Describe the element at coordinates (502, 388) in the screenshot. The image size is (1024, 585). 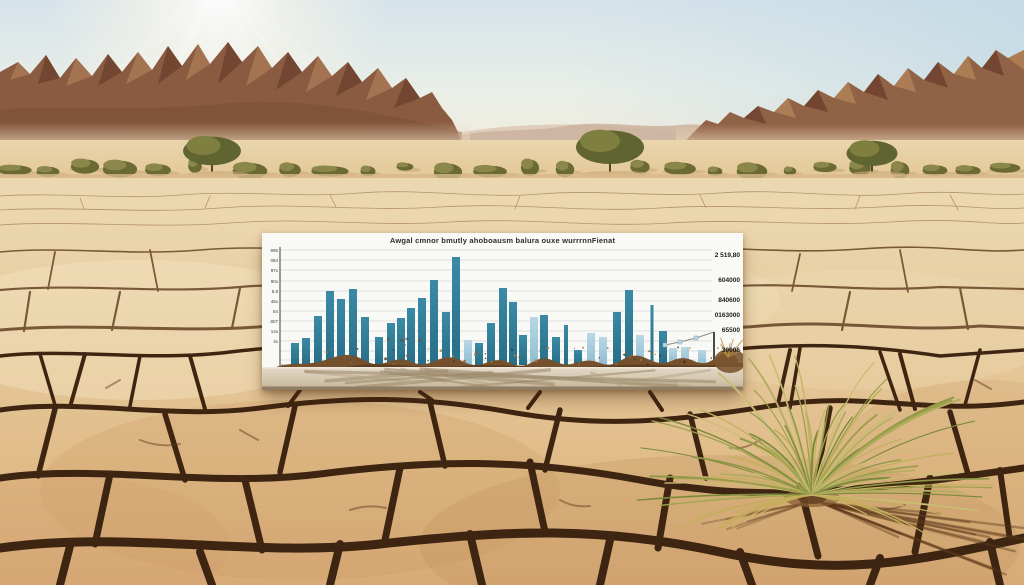
I see `ledge-bottom-edge` at that location.